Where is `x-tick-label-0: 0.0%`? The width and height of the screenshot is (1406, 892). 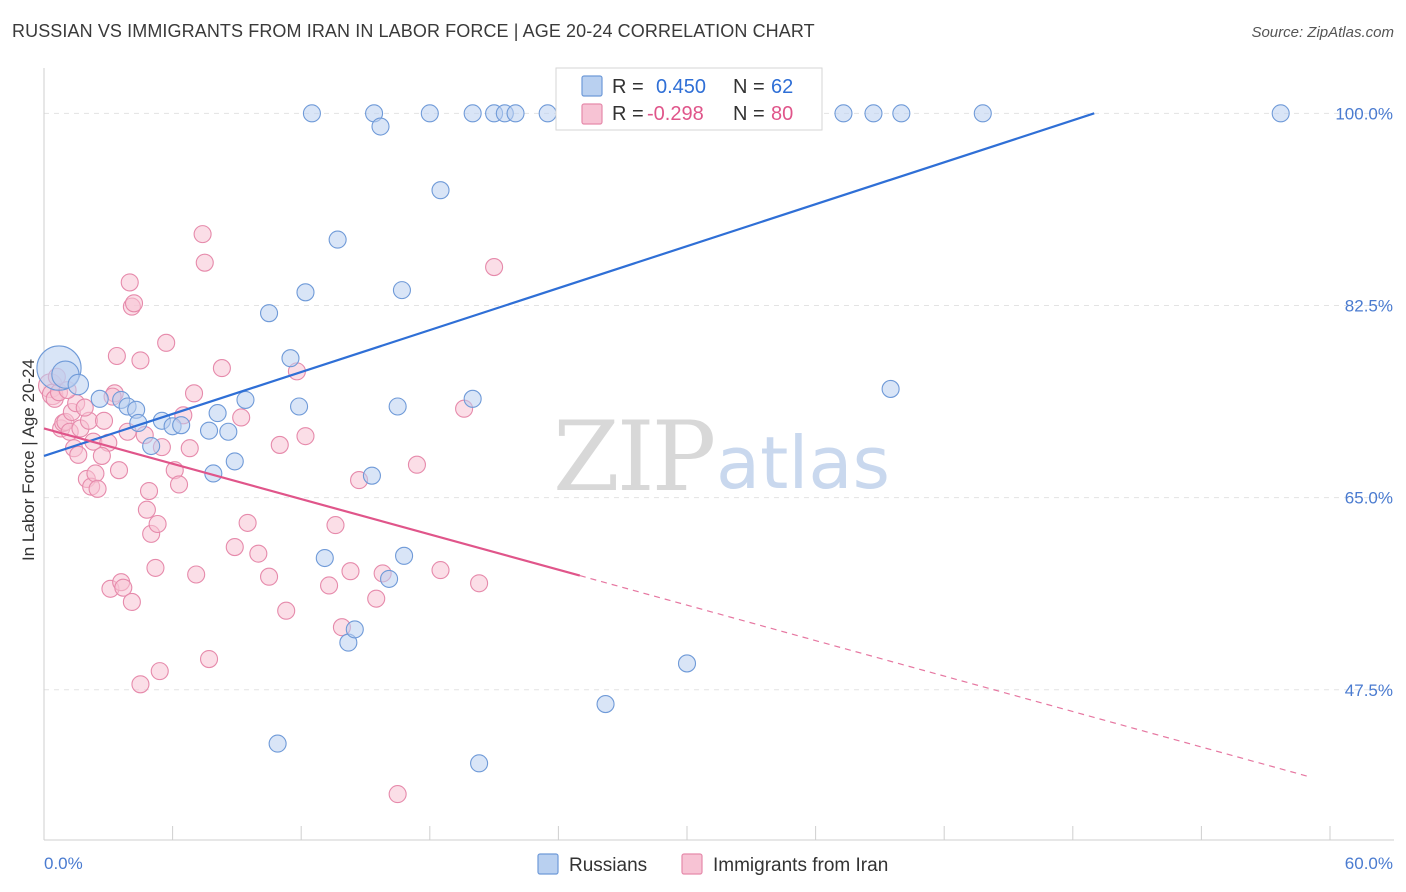 x-tick-label-0: 0.0% is located at coordinates (63, 863).